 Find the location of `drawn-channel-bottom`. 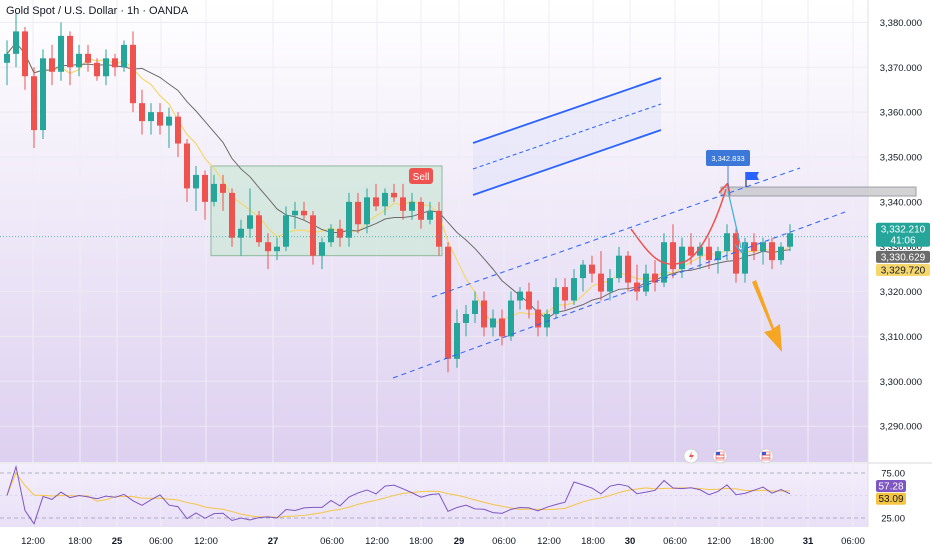

drawn-channel-bottom is located at coordinates (567, 162).